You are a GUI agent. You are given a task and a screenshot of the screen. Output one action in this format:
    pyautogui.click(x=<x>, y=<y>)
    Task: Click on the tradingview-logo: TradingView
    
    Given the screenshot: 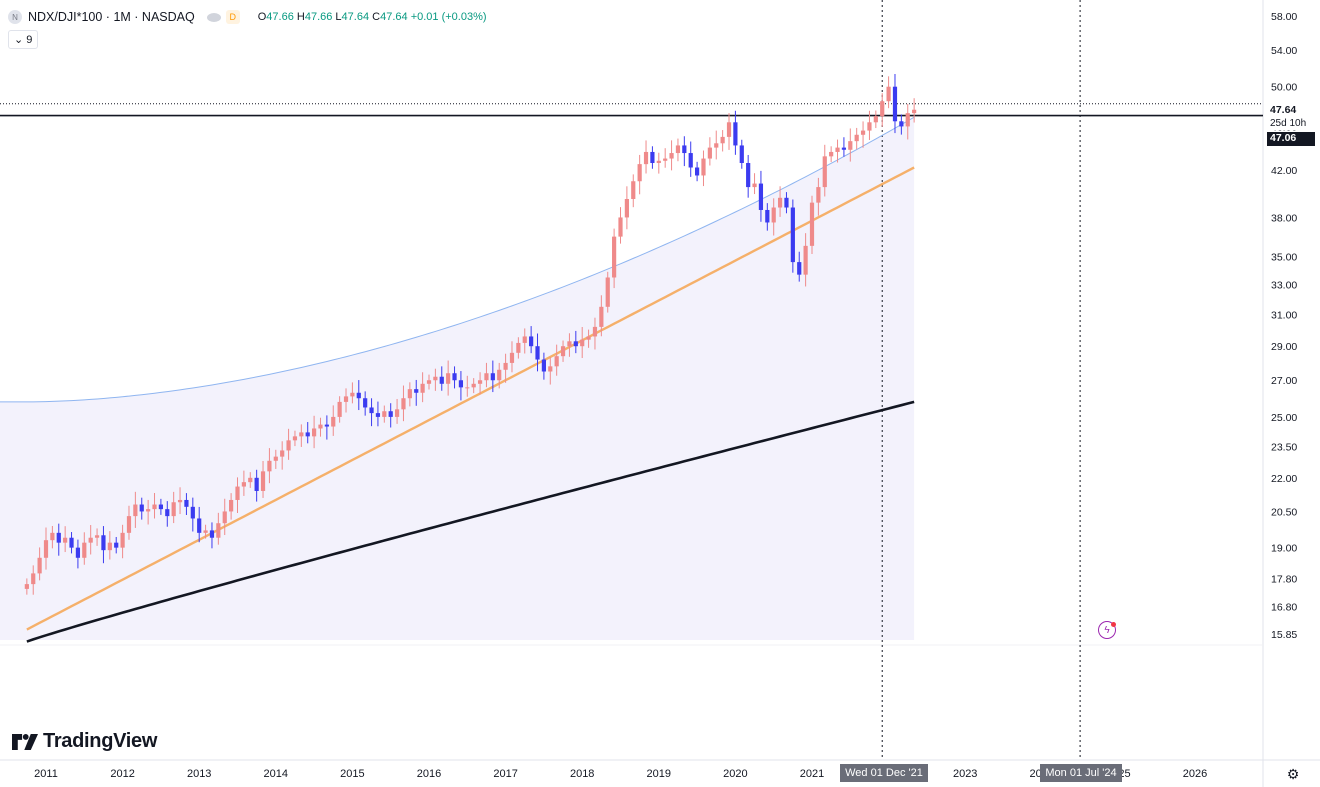 What is the action you would take?
    pyautogui.click(x=84, y=741)
    